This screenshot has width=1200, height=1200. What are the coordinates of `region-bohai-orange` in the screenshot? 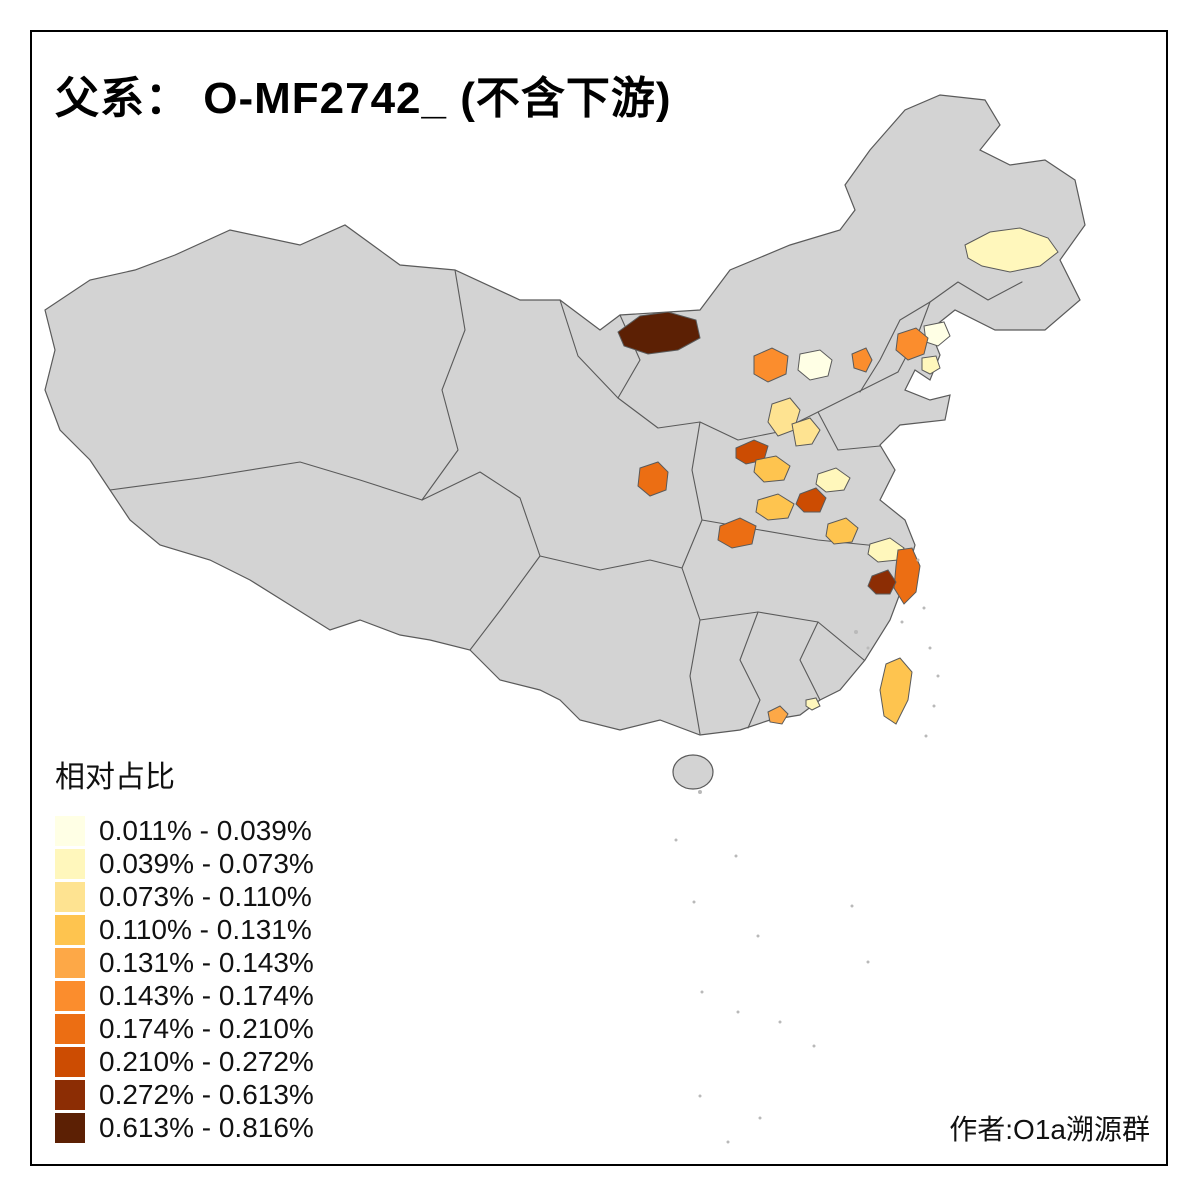 It's located at (862, 360).